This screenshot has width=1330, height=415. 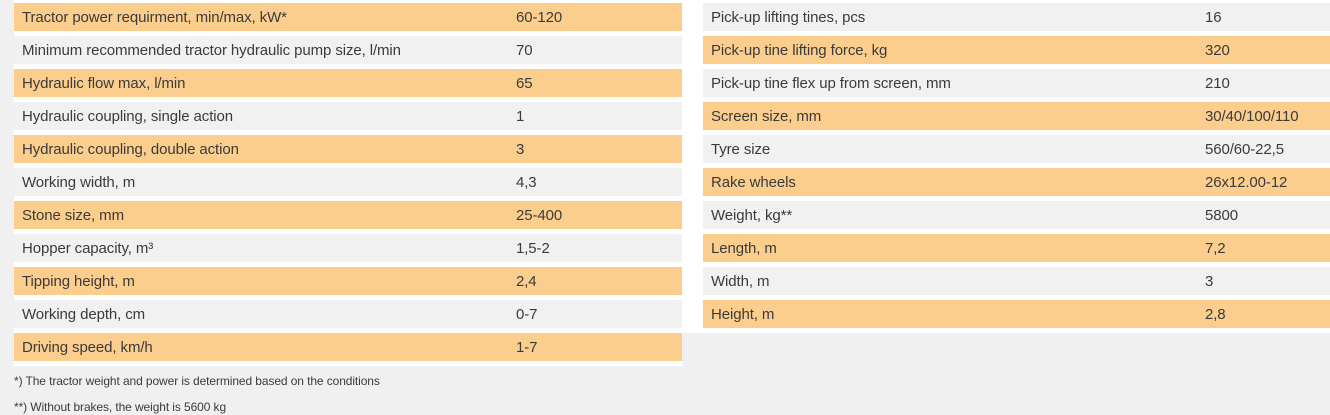 What do you see at coordinates (1215, 248) in the screenshot?
I see `spec-value: 7,2` at bounding box center [1215, 248].